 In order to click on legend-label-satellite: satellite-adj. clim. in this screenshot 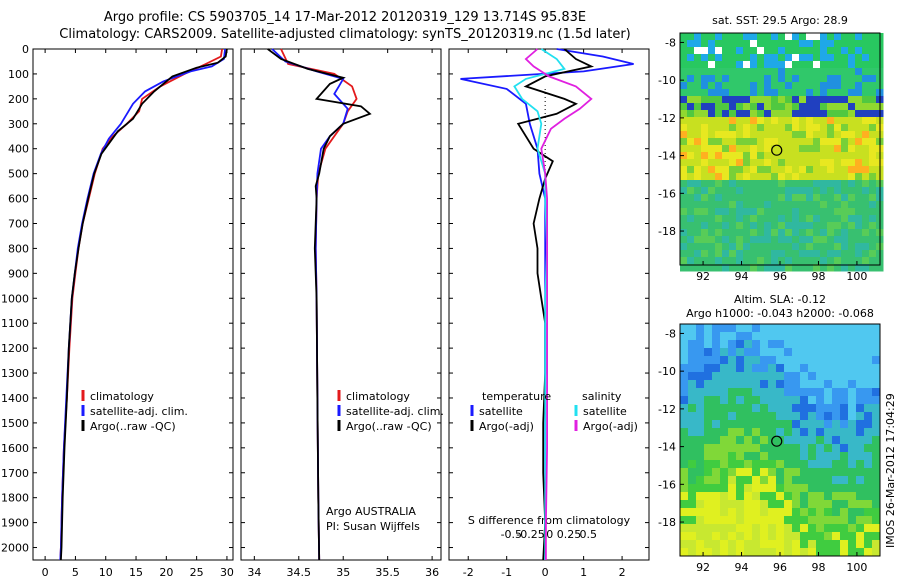, I will do `click(395, 411)`.